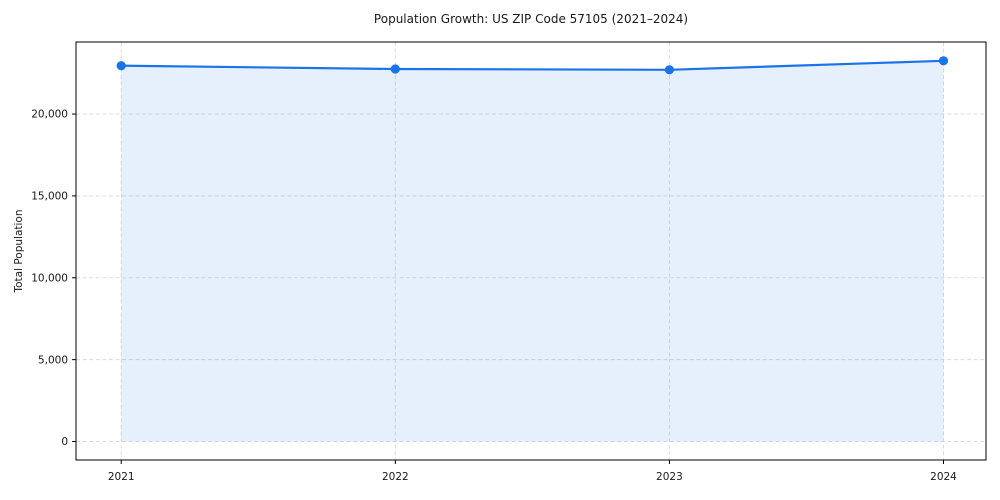 Image resolution: width=1000 pixels, height=500 pixels. What do you see at coordinates (53, 360) in the screenshot?
I see `y-tick-label: 5,000` at bounding box center [53, 360].